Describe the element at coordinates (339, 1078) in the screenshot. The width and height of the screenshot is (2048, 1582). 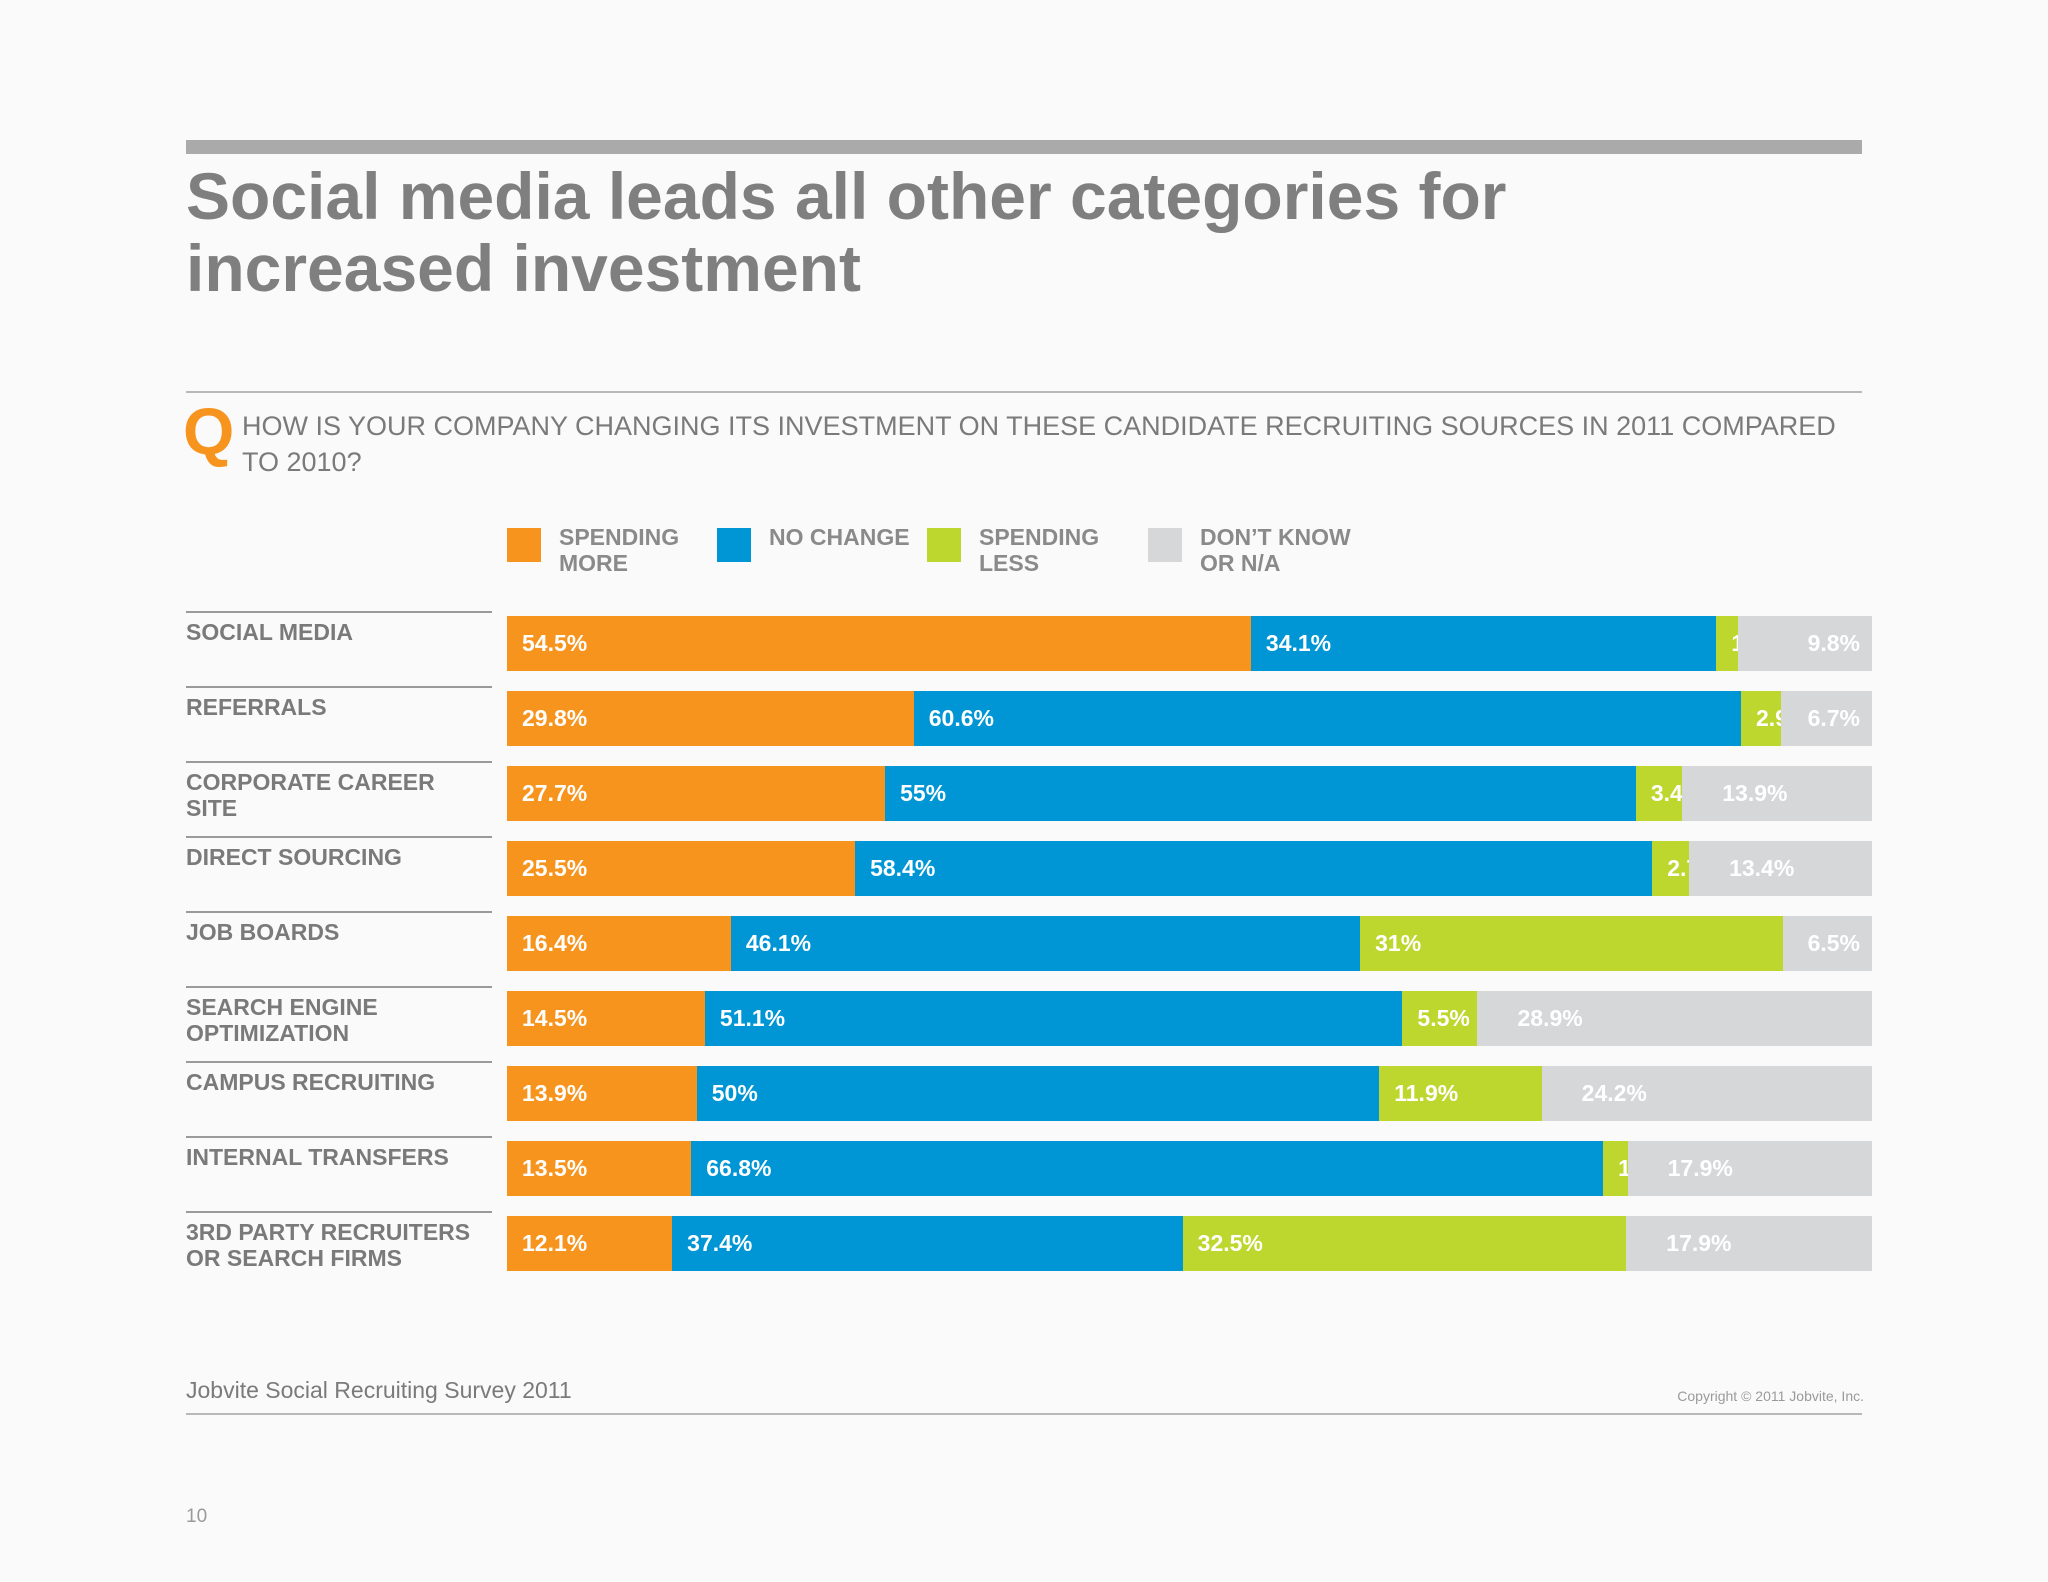
I see `category-label: CAMPUS RECRUITING` at that location.